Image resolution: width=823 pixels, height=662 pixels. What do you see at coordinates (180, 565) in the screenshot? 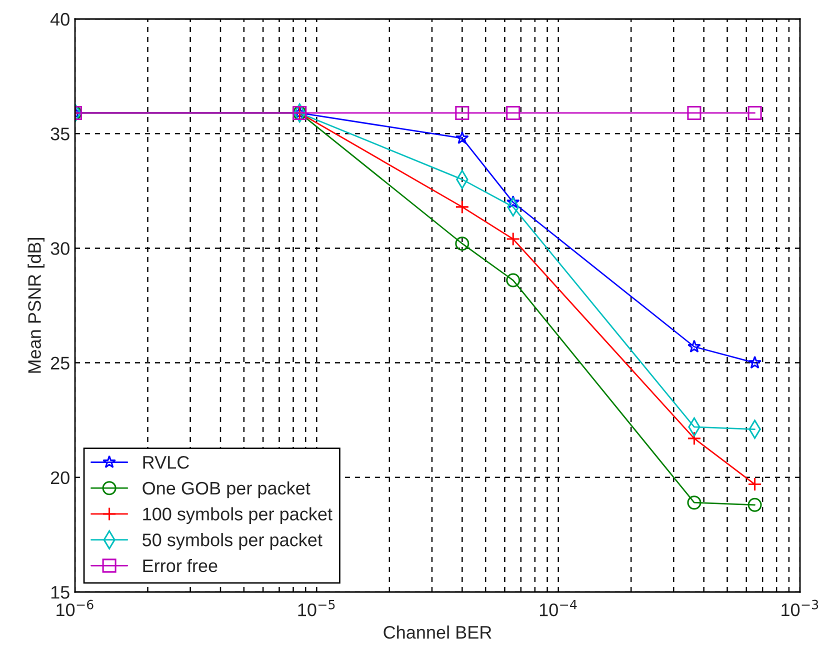
I see `legend-label: Error free` at bounding box center [180, 565].